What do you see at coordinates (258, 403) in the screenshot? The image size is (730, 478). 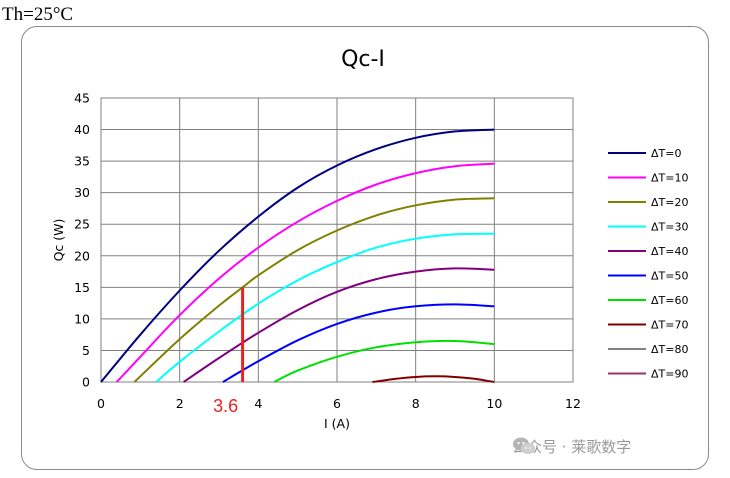 I see `x-tick-label: 4` at bounding box center [258, 403].